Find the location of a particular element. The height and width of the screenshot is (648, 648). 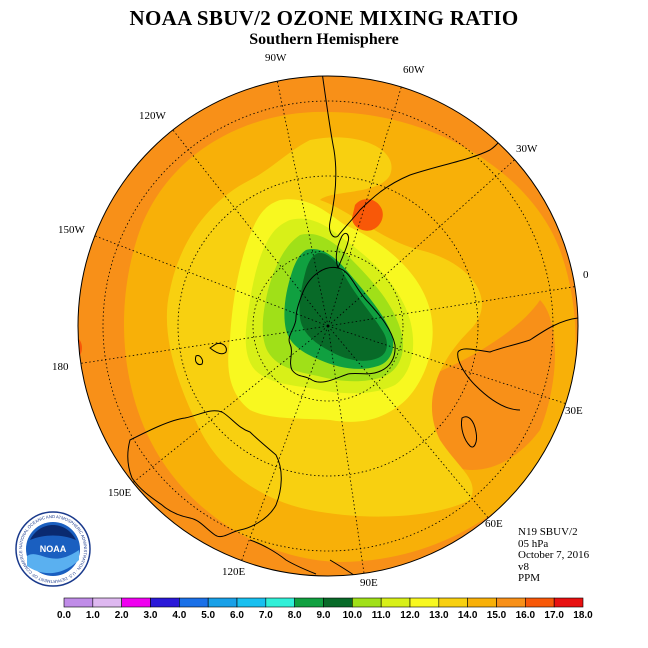

colorbar-tick-label: 11.0 is located at coordinates (381, 615).